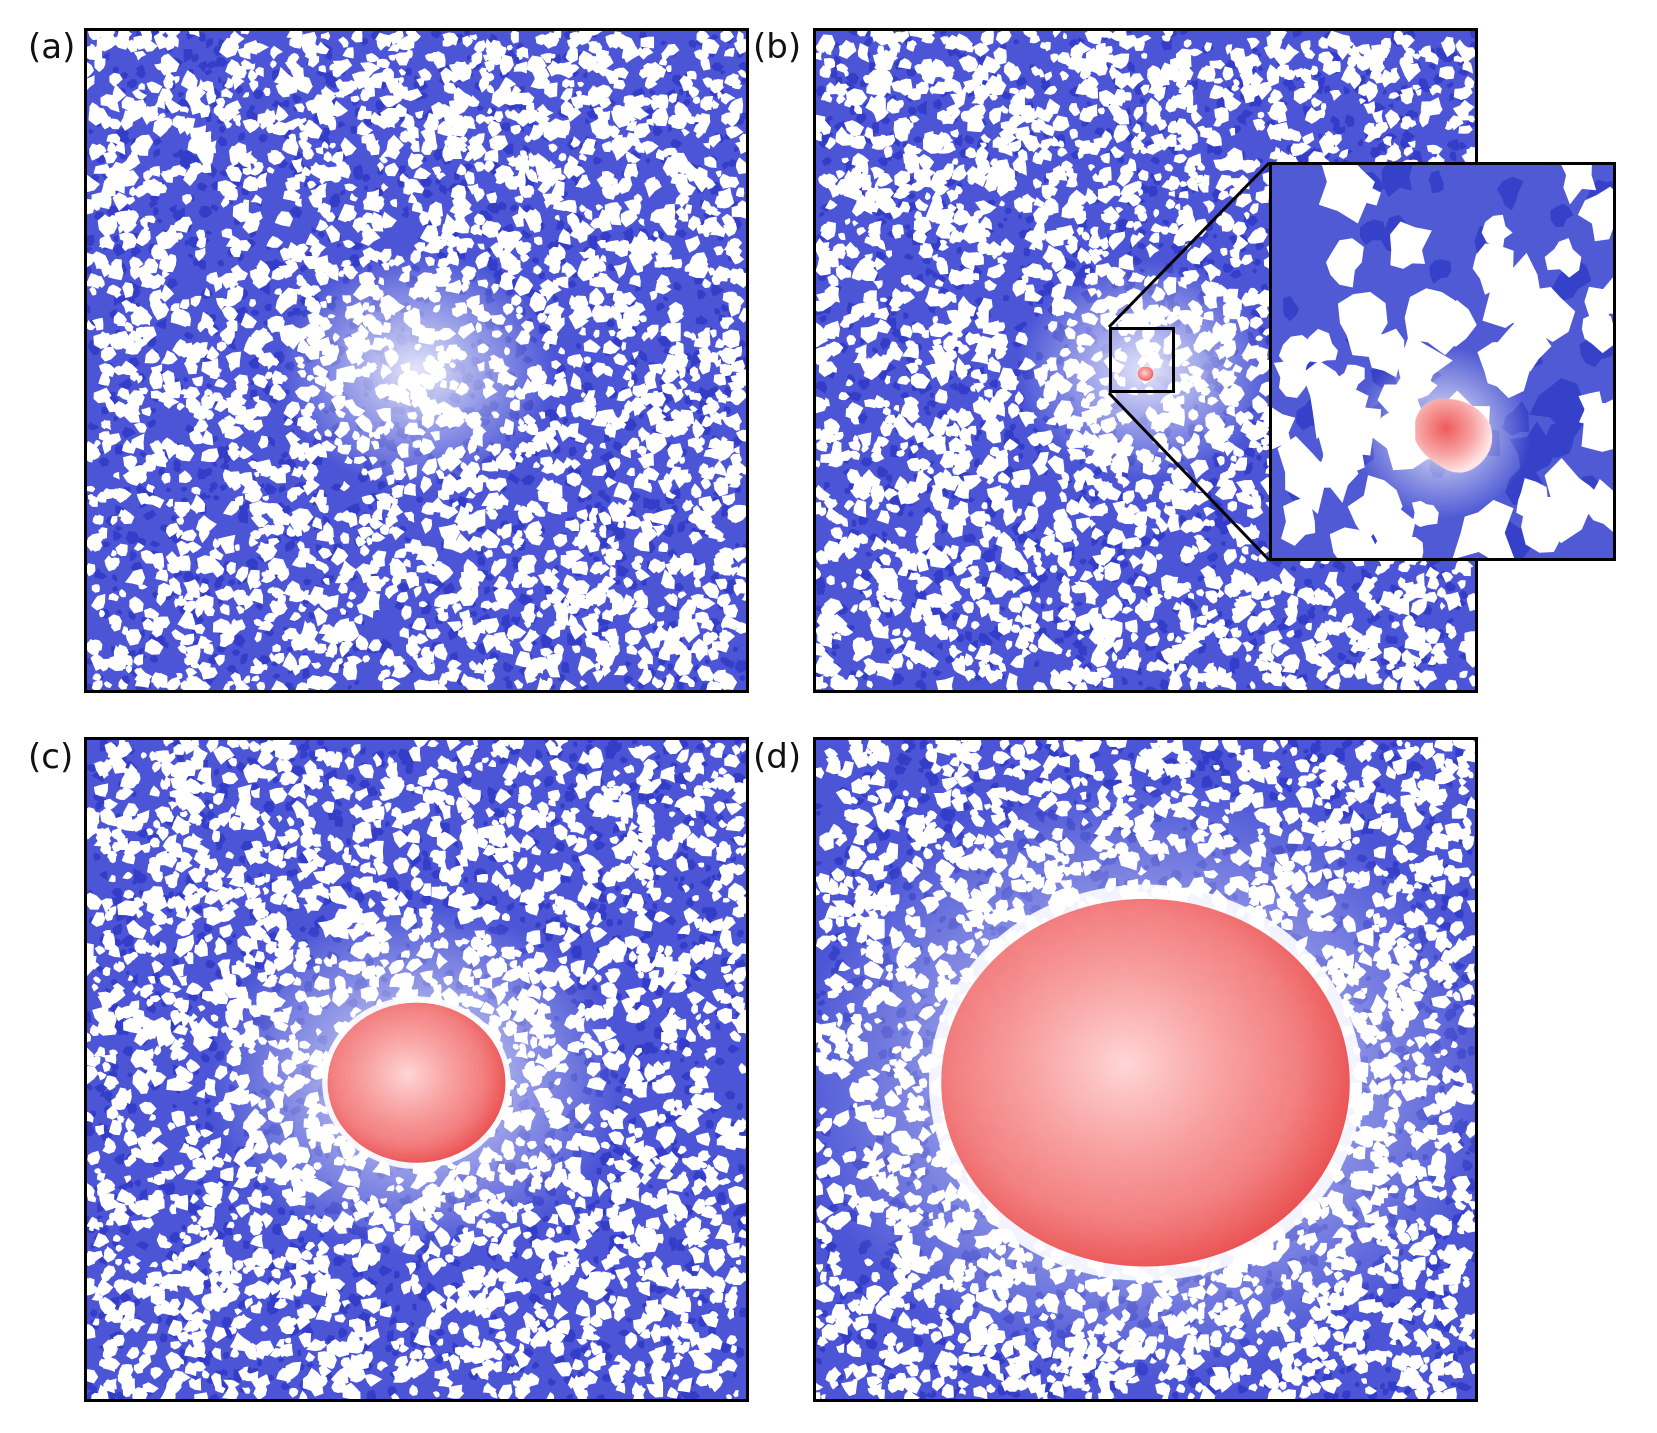  What do you see at coordinates (777, 47) in the screenshot?
I see `panel-label-b: (b)` at bounding box center [777, 47].